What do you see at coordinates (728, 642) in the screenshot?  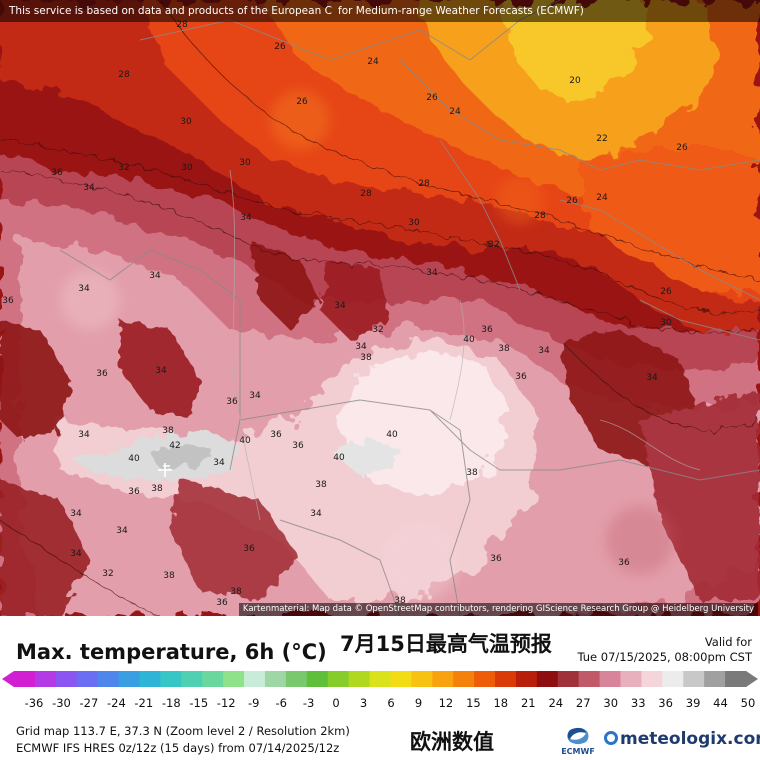 I see `valid-label: Valid for` at bounding box center [728, 642].